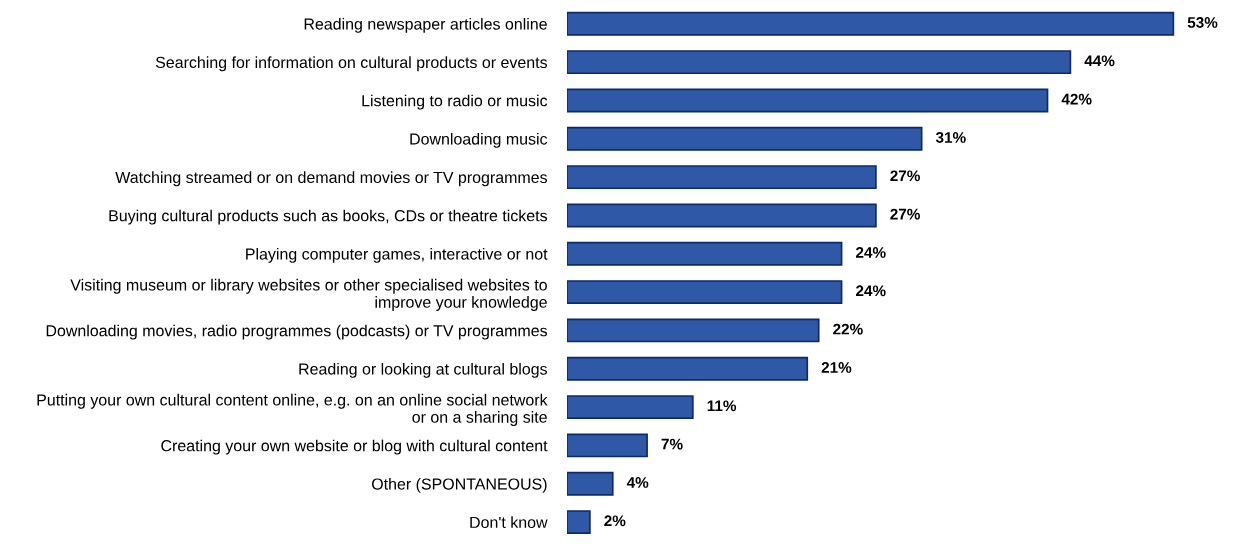 The height and width of the screenshot is (547, 1234). What do you see at coordinates (455, 102) in the screenshot?
I see `y-tick-label: Listening to radio or music` at bounding box center [455, 102].